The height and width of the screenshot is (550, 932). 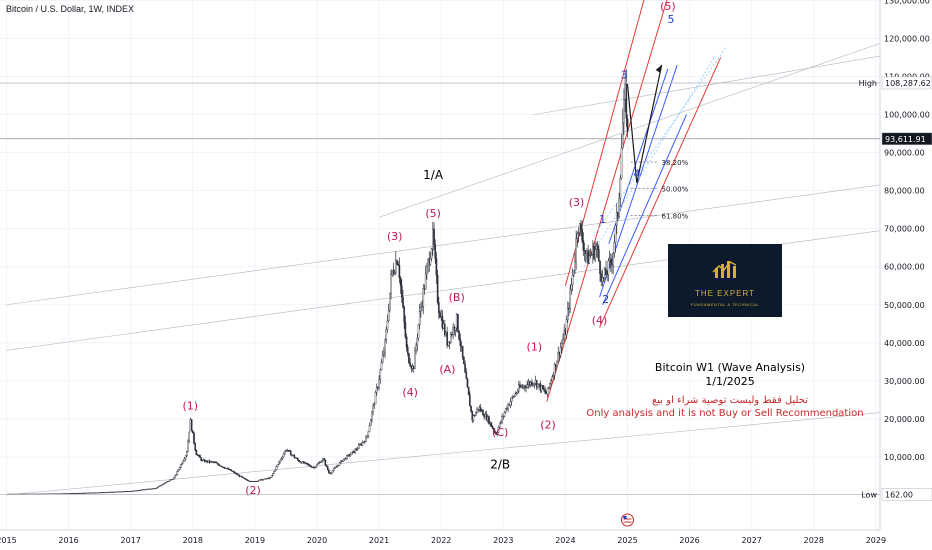 I want to click on marker-value: 162.00, so click(x=899, y=494).